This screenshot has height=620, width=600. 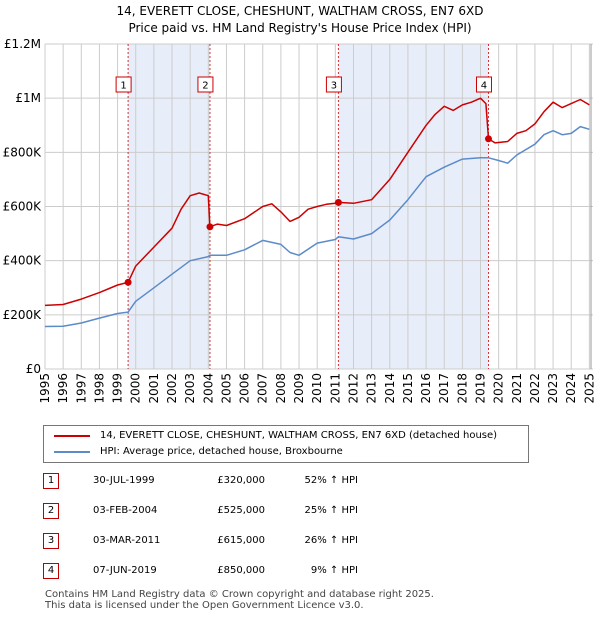 I want to click on sale-row: 2 03-FEB-2004 £525,000 25% ↑ HPI, so click(x=313, y=512).